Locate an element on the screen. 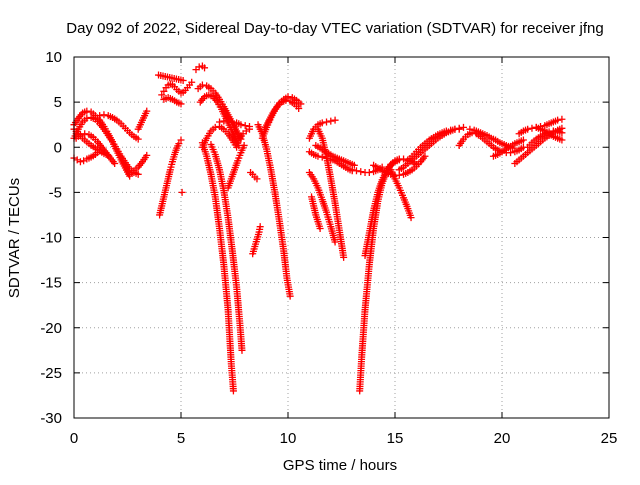  x-tick-label: 10 is located at coordinates (288, 438).